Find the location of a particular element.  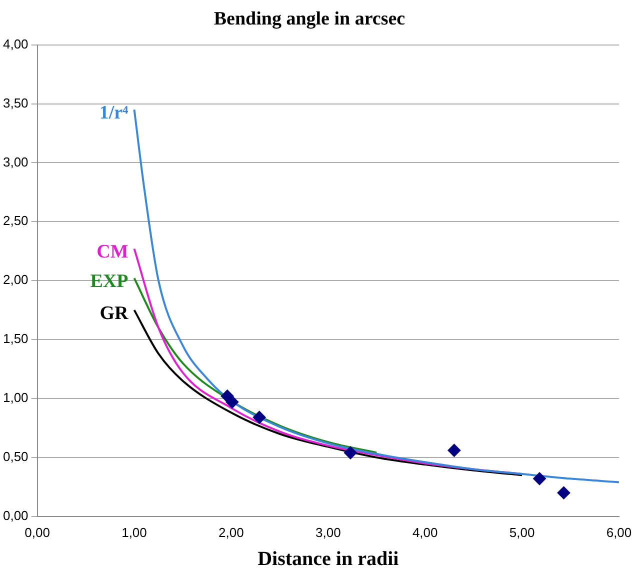

y-tick-label: 1,00 is located at coordinates (15, 398).